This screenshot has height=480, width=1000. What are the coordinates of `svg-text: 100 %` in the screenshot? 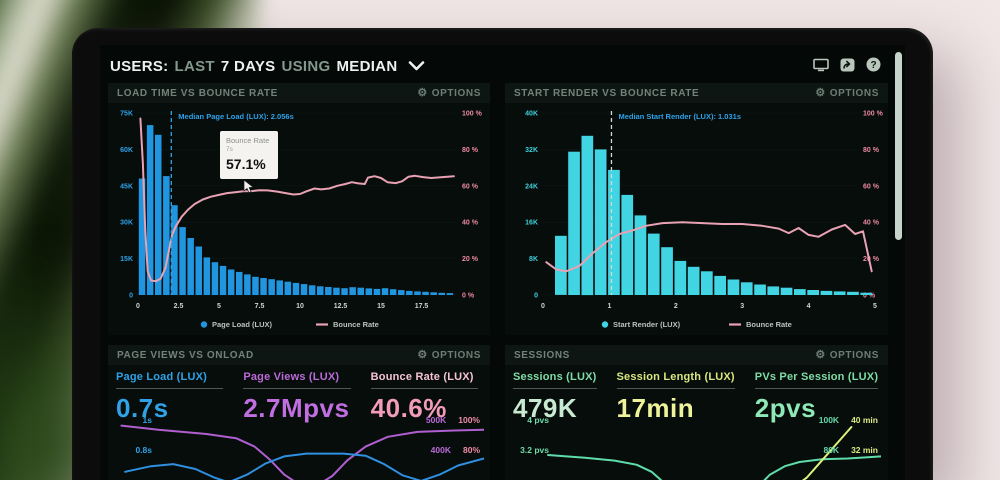 It's located at (472, 114).